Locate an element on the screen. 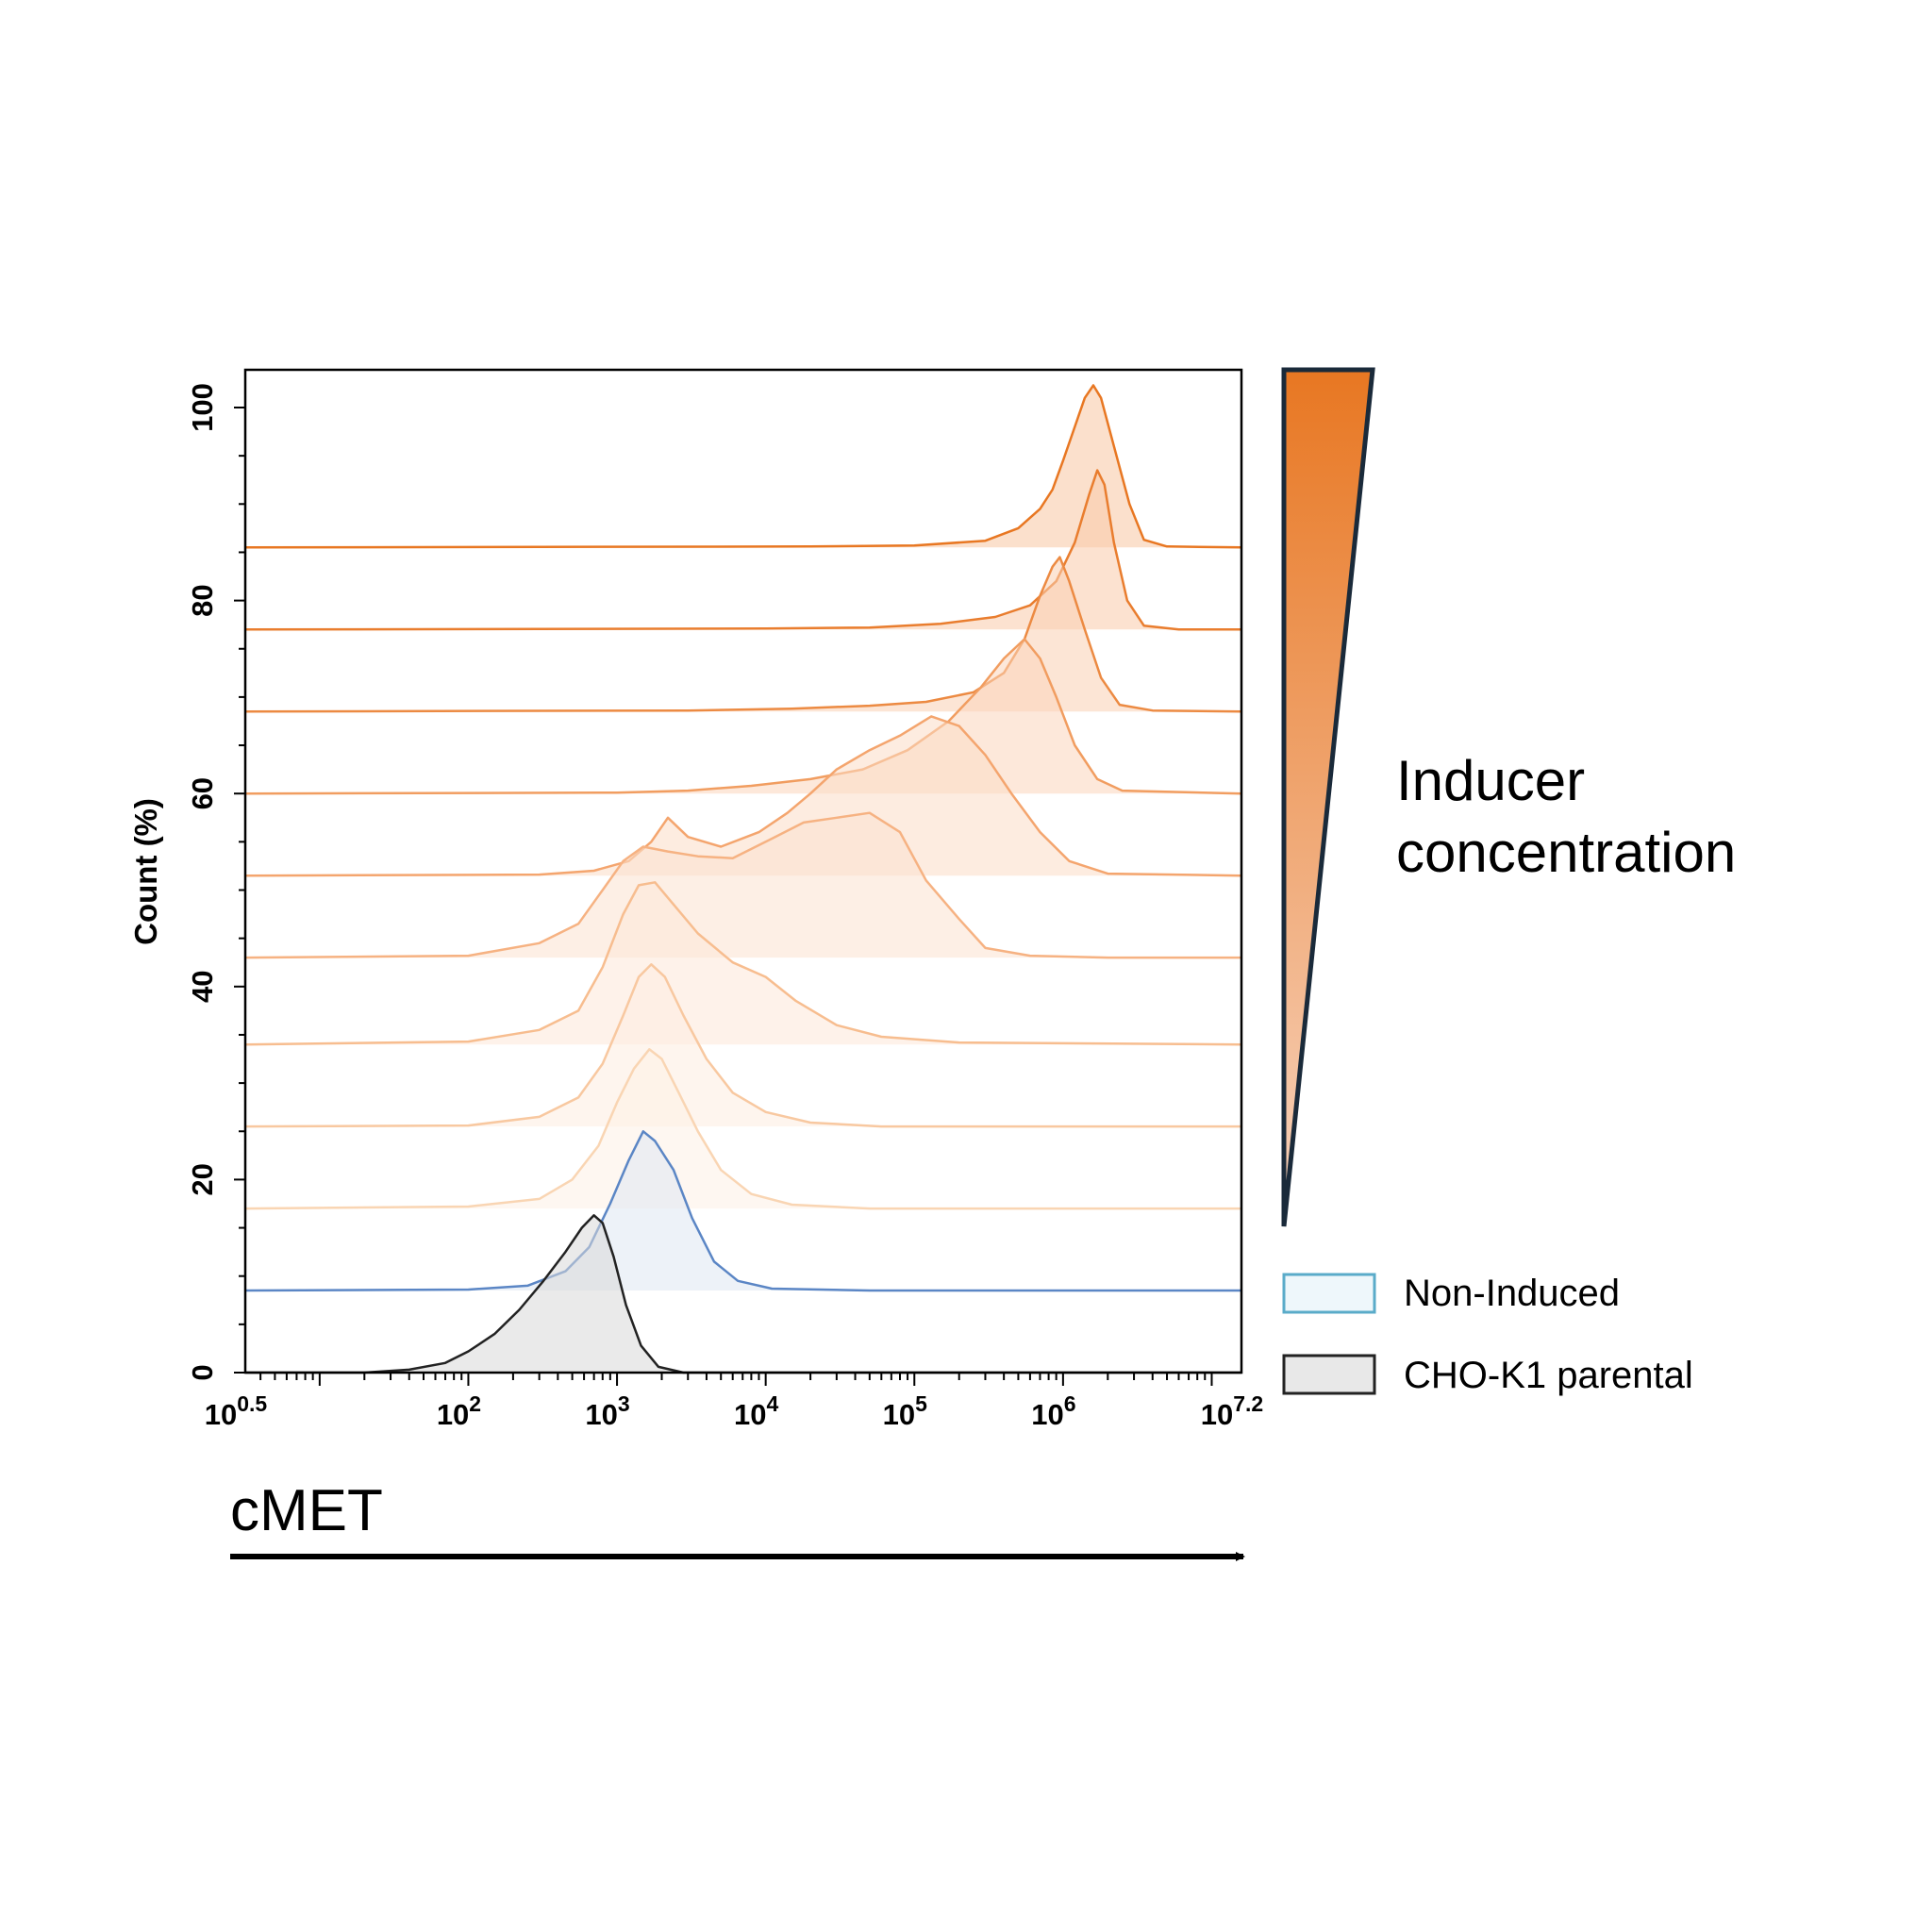 The image size is (1932, 1932). y-tick-label: 80 is located at coordinates (202, 600).